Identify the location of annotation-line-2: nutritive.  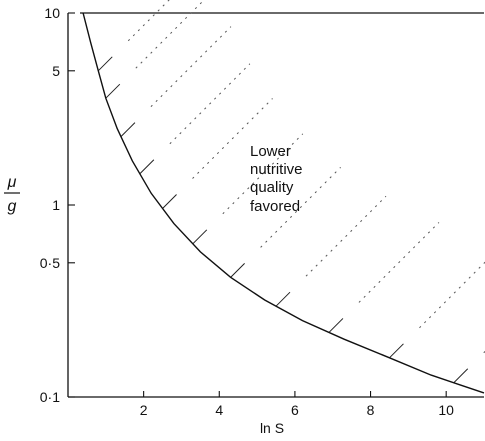
(276, 169).